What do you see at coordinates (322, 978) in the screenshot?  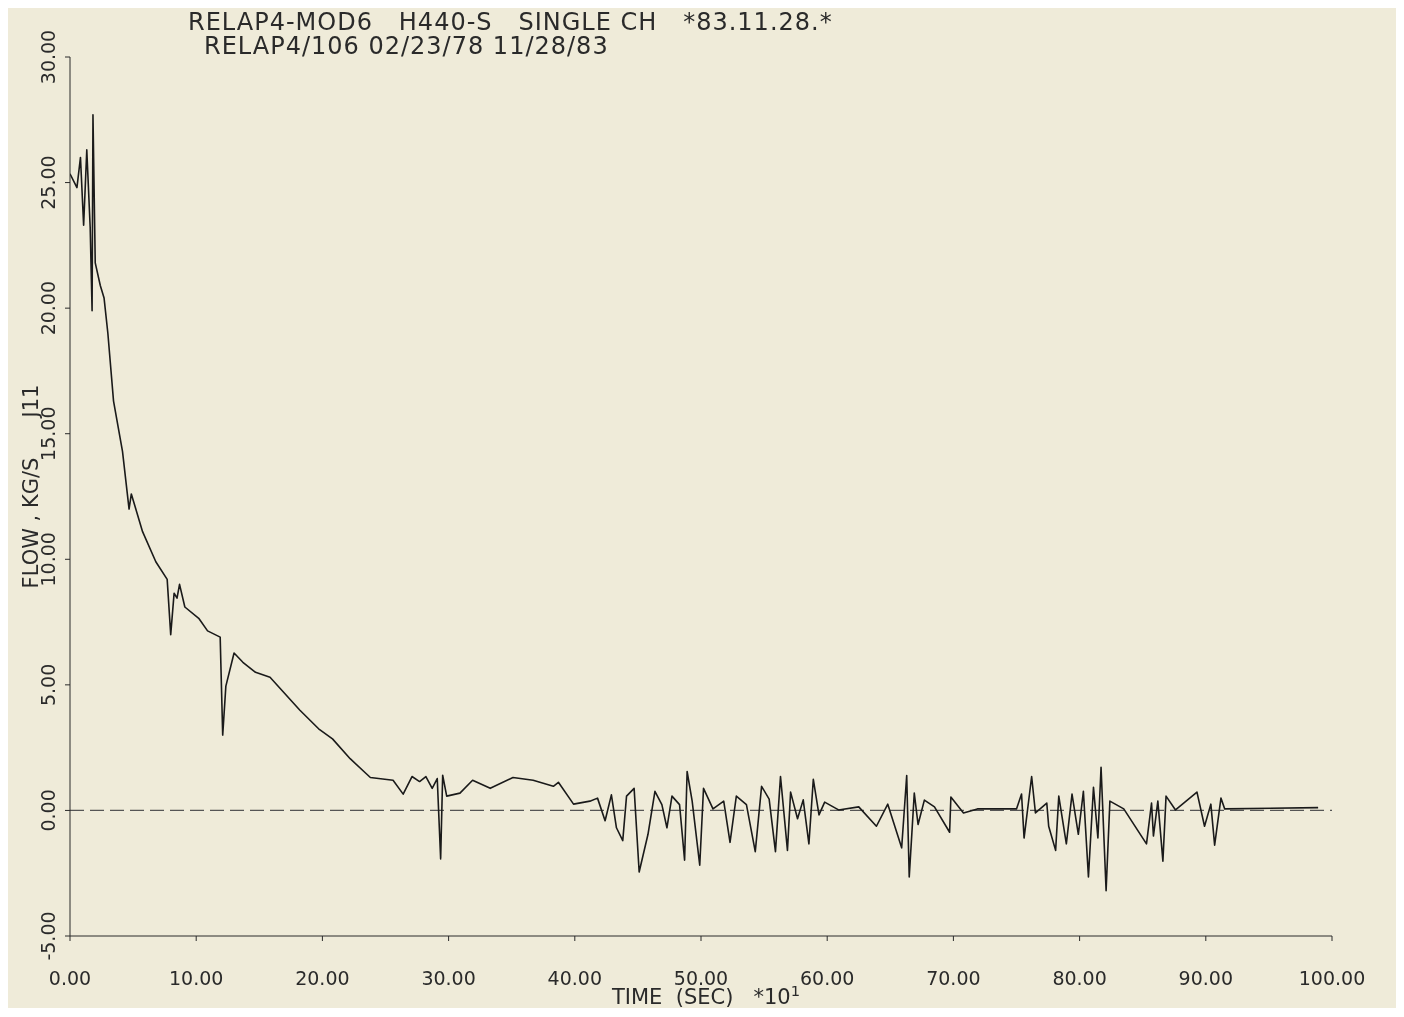 I see `x-tick-label: 20.00` at bounding box center [322, 978].